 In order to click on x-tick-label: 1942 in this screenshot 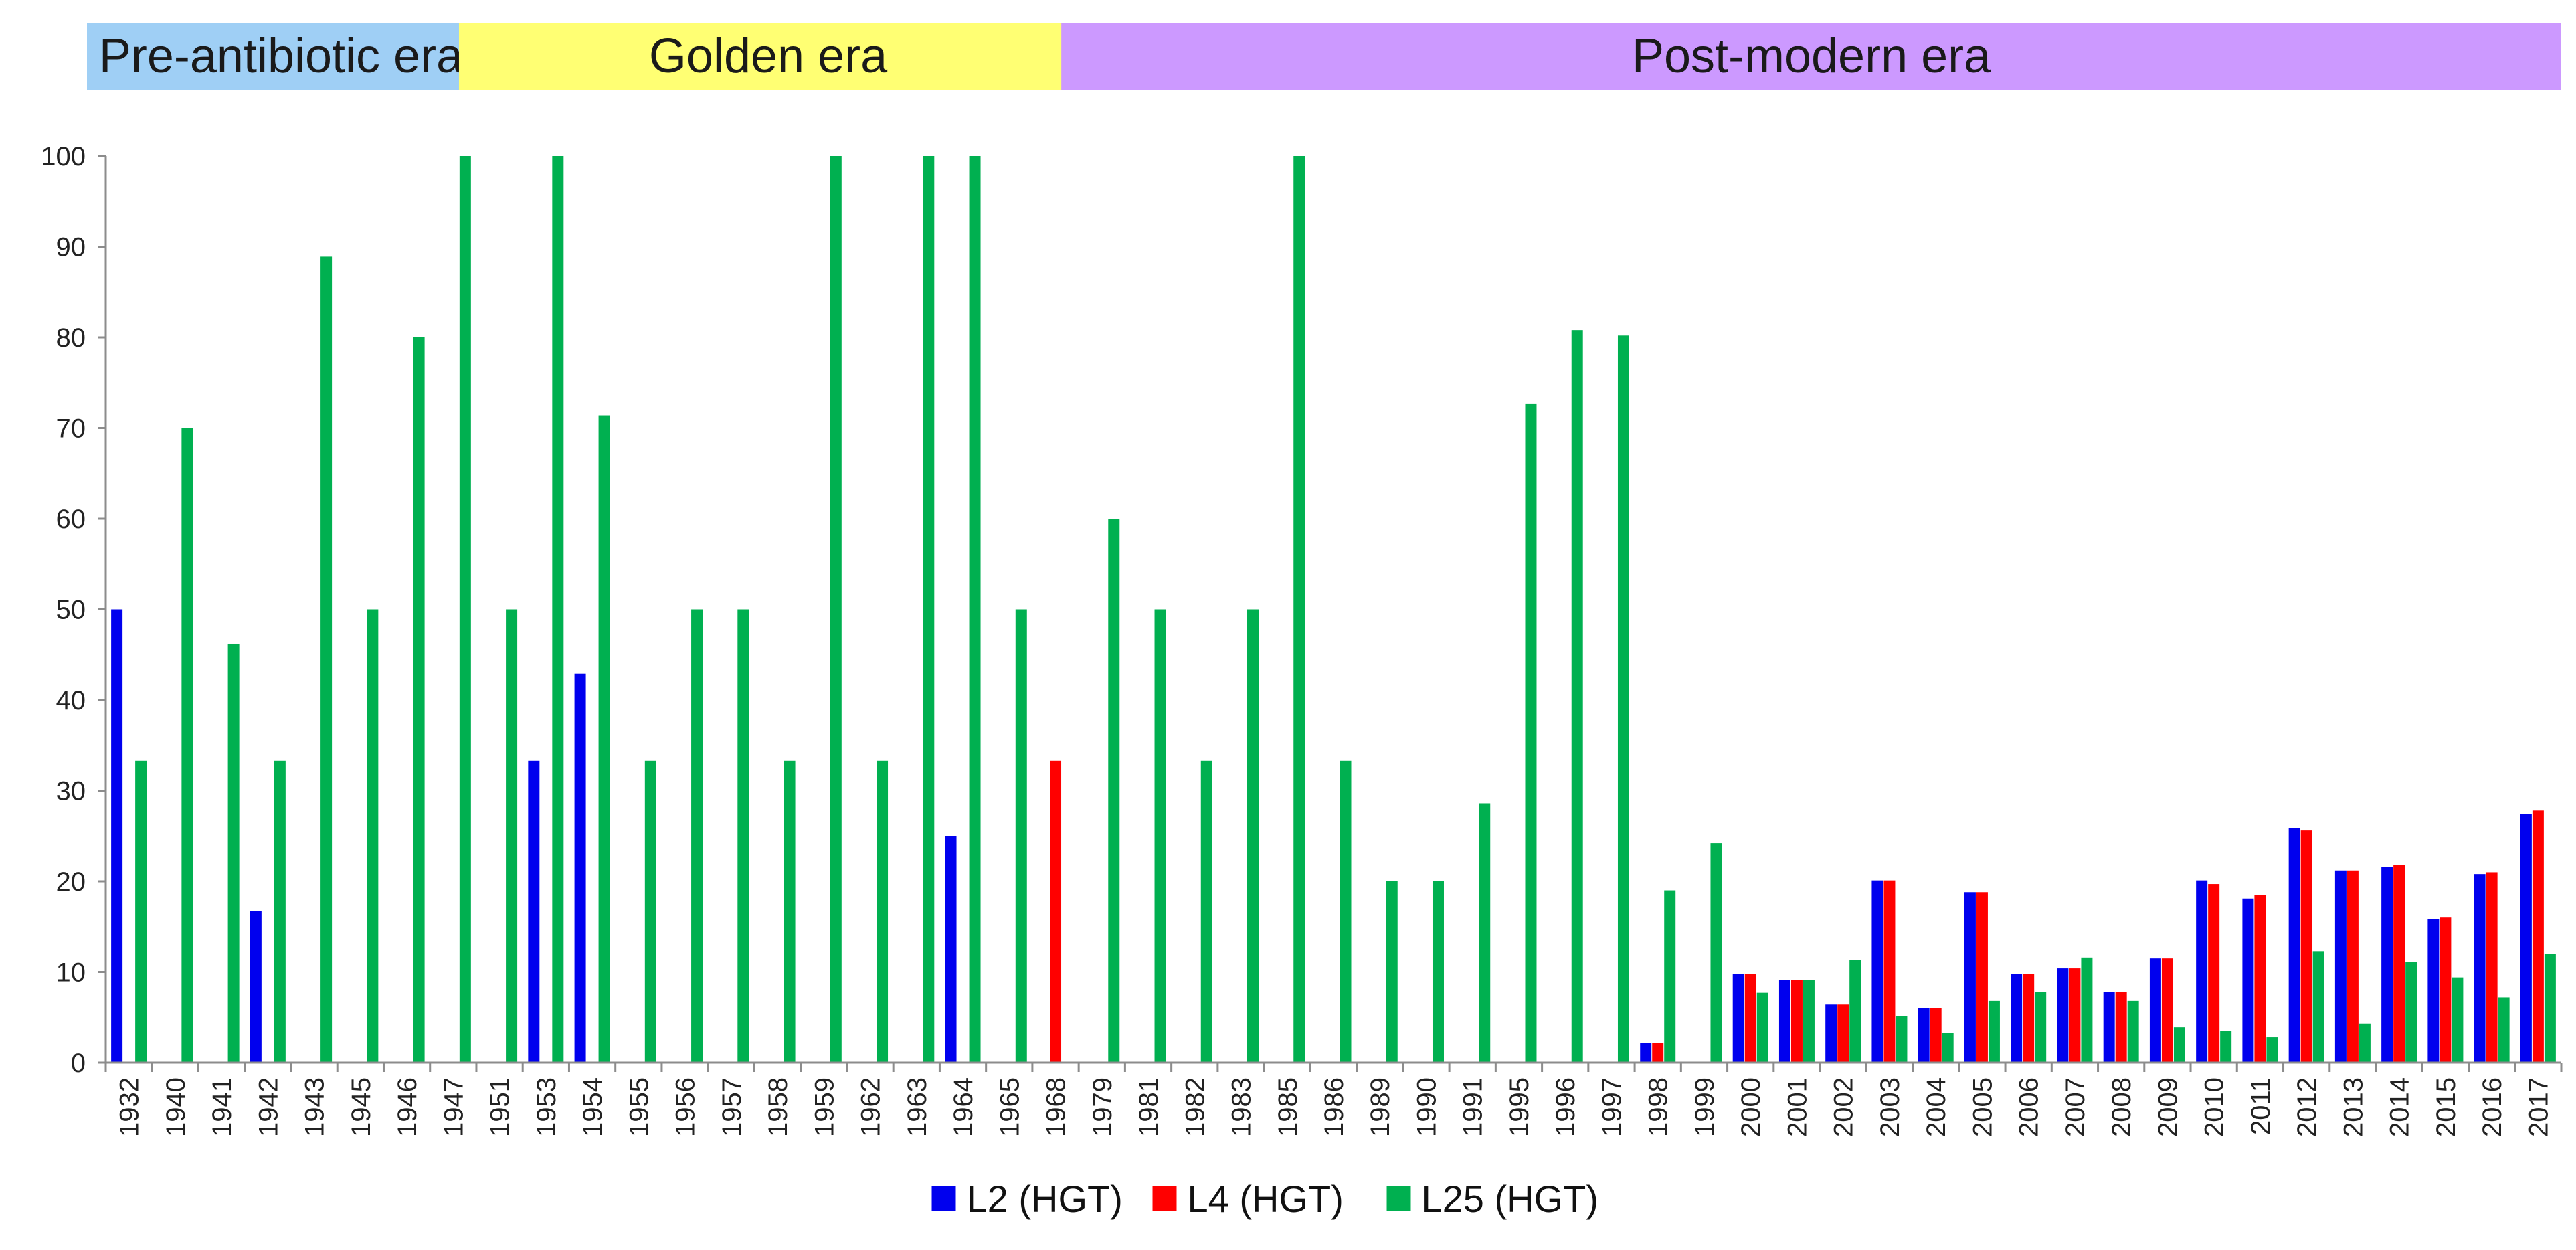, I will do `click(268, 1107)`.